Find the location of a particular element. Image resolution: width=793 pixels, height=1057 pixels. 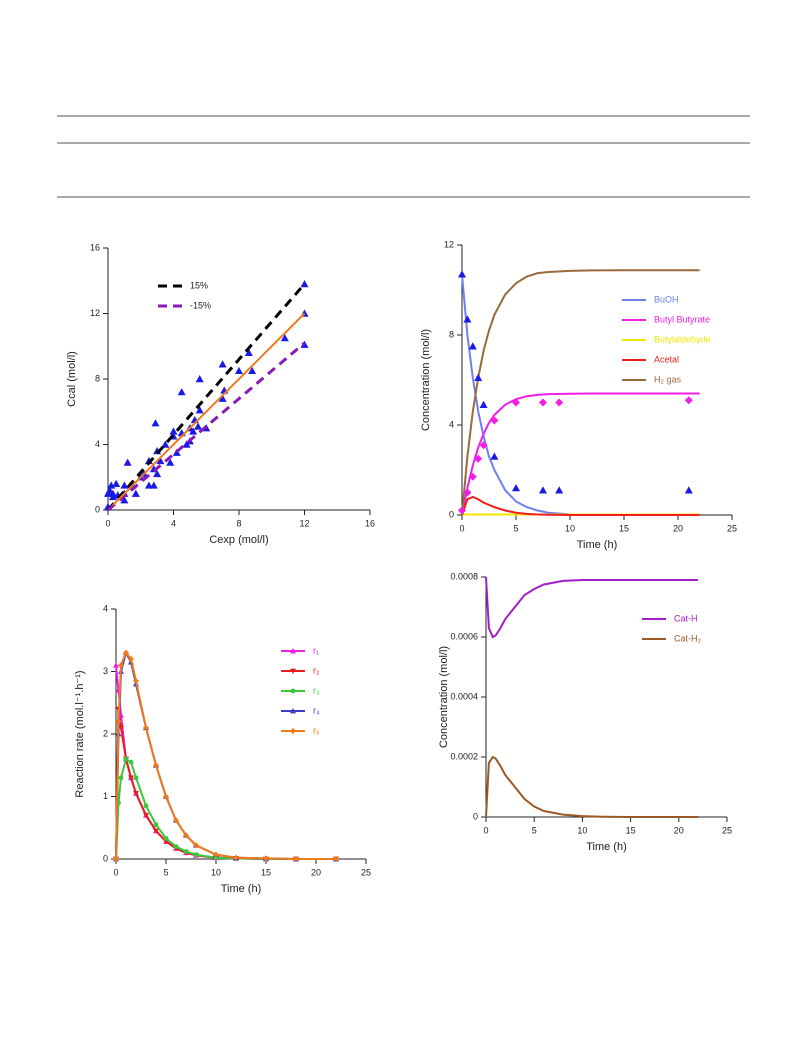

legend-label: -15% is located at coordinates (200, 305).